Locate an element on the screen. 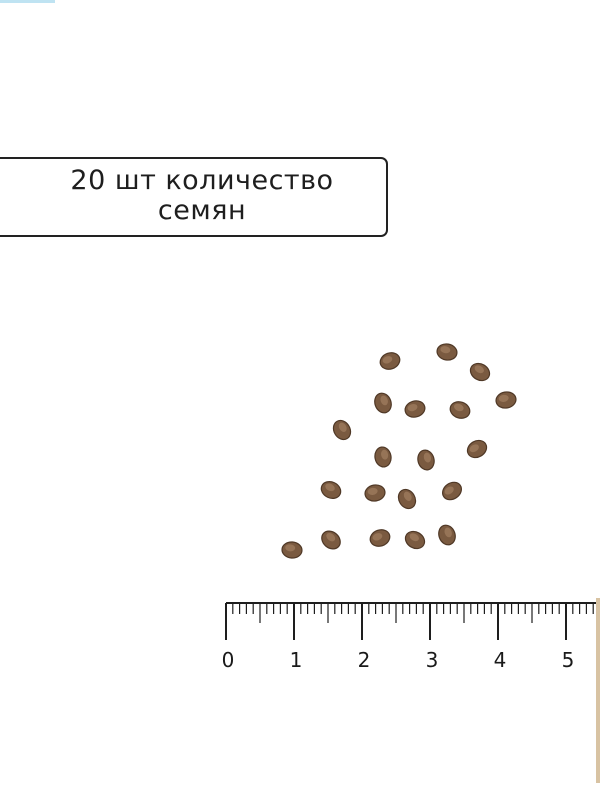 The image size is (600, 800). seed-count-line2: семян is located at coordinates (202, 210).